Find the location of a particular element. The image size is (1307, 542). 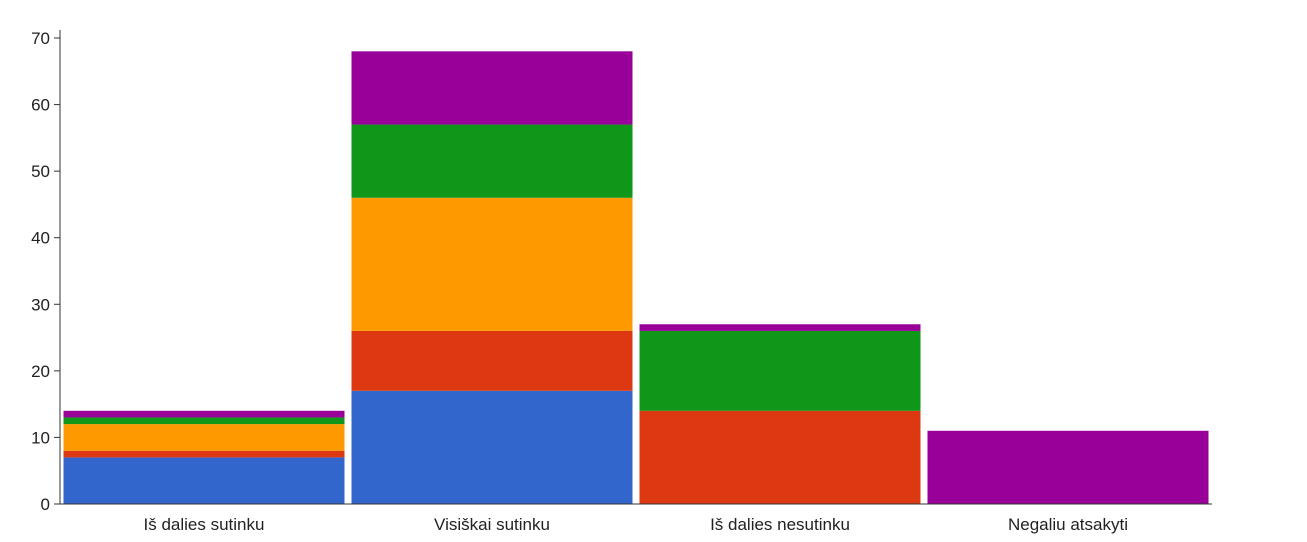

x-category-label: Iš dalies nesutinku is located at coordinates (780, 524).